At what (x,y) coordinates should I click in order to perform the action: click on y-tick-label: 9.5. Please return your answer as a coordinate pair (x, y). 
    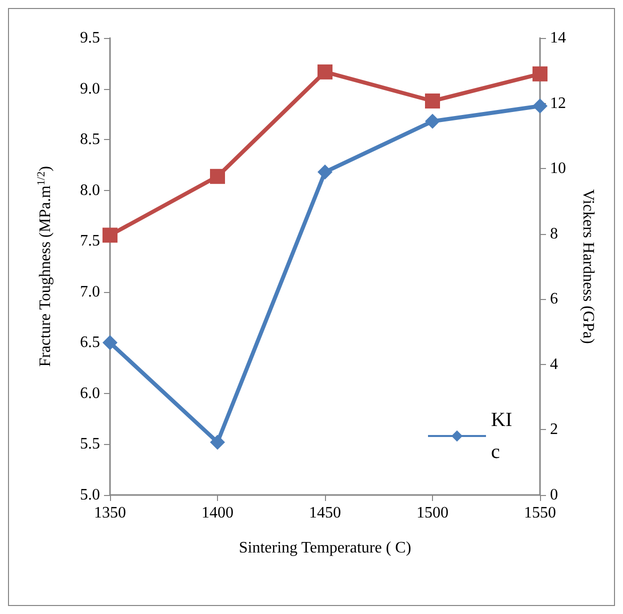
    Looking at the image, I should click on (90, 38).